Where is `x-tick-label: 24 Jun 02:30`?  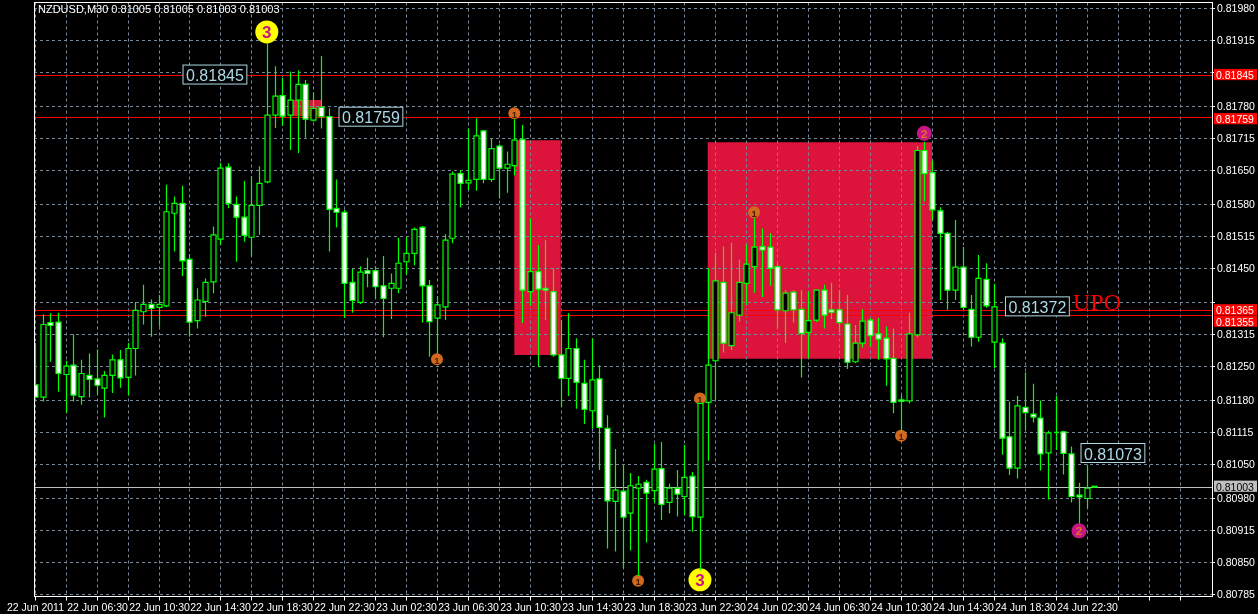
x-tick-label: 24 Jun 02:30 is located at coordinates (778, 606).